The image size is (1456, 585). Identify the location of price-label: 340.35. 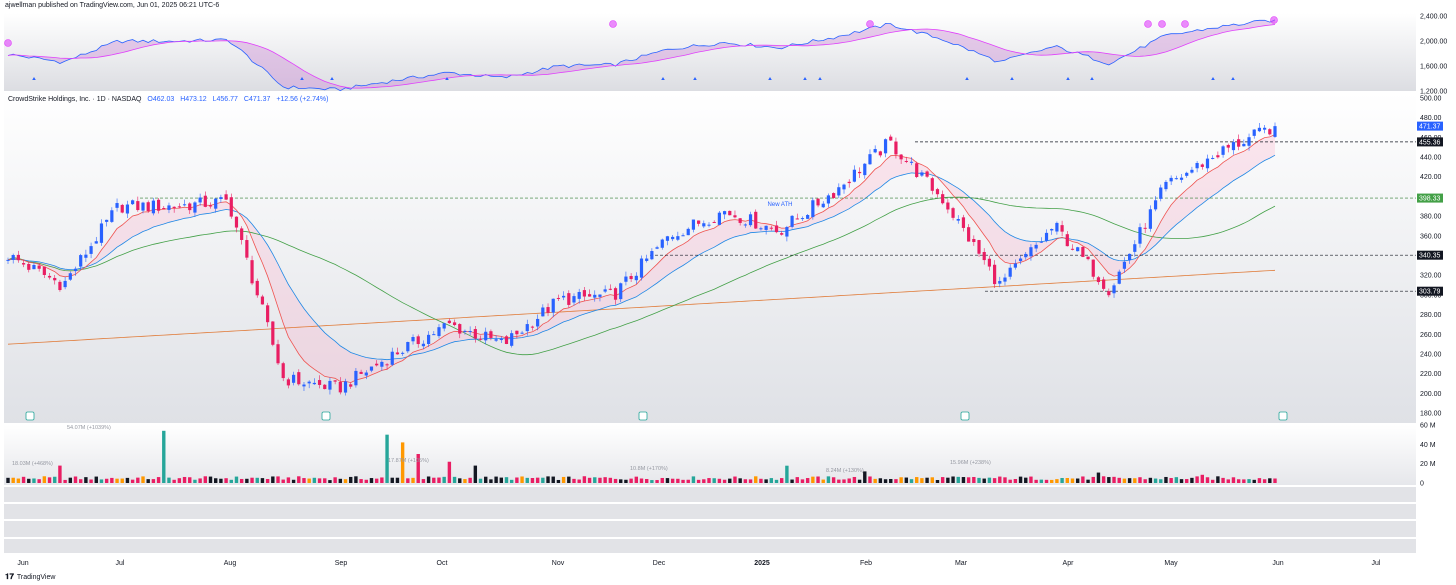
(1430, 256).